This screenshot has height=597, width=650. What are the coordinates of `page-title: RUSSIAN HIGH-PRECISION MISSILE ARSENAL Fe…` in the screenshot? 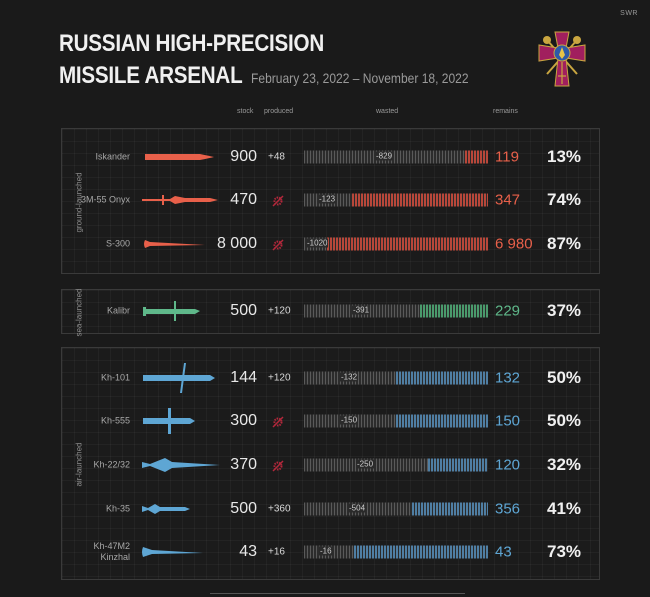 It's located at (264, 61).